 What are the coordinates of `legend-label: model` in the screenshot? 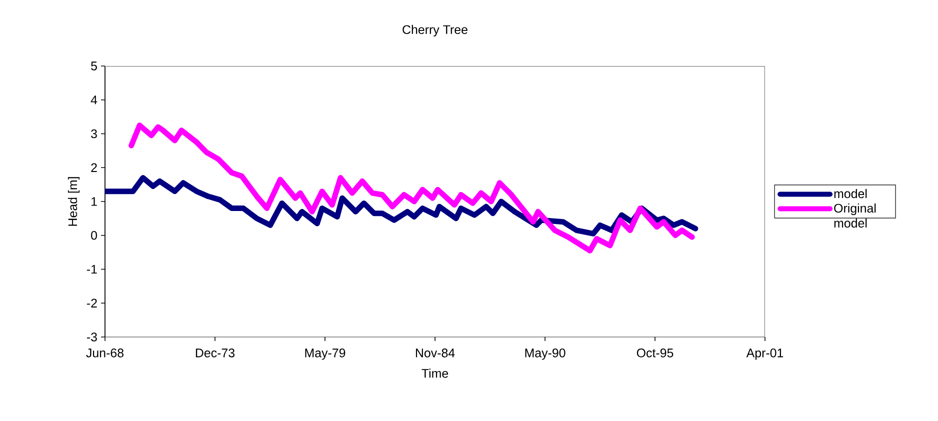 It's located at (850, 193).